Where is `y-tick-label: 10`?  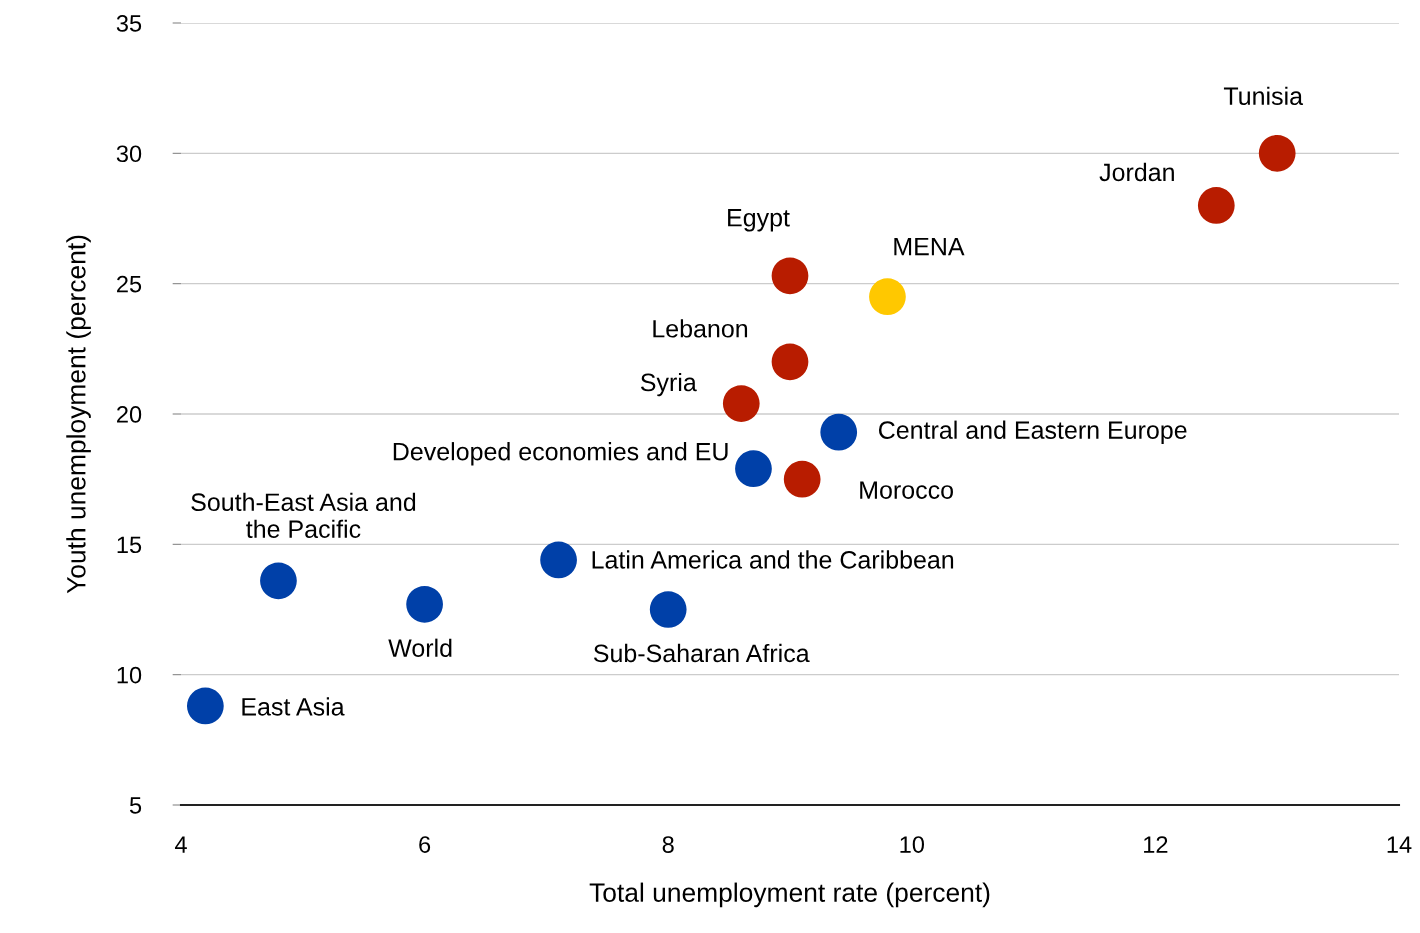 y-tick-label: 10 is located at coordinates (129, 675).